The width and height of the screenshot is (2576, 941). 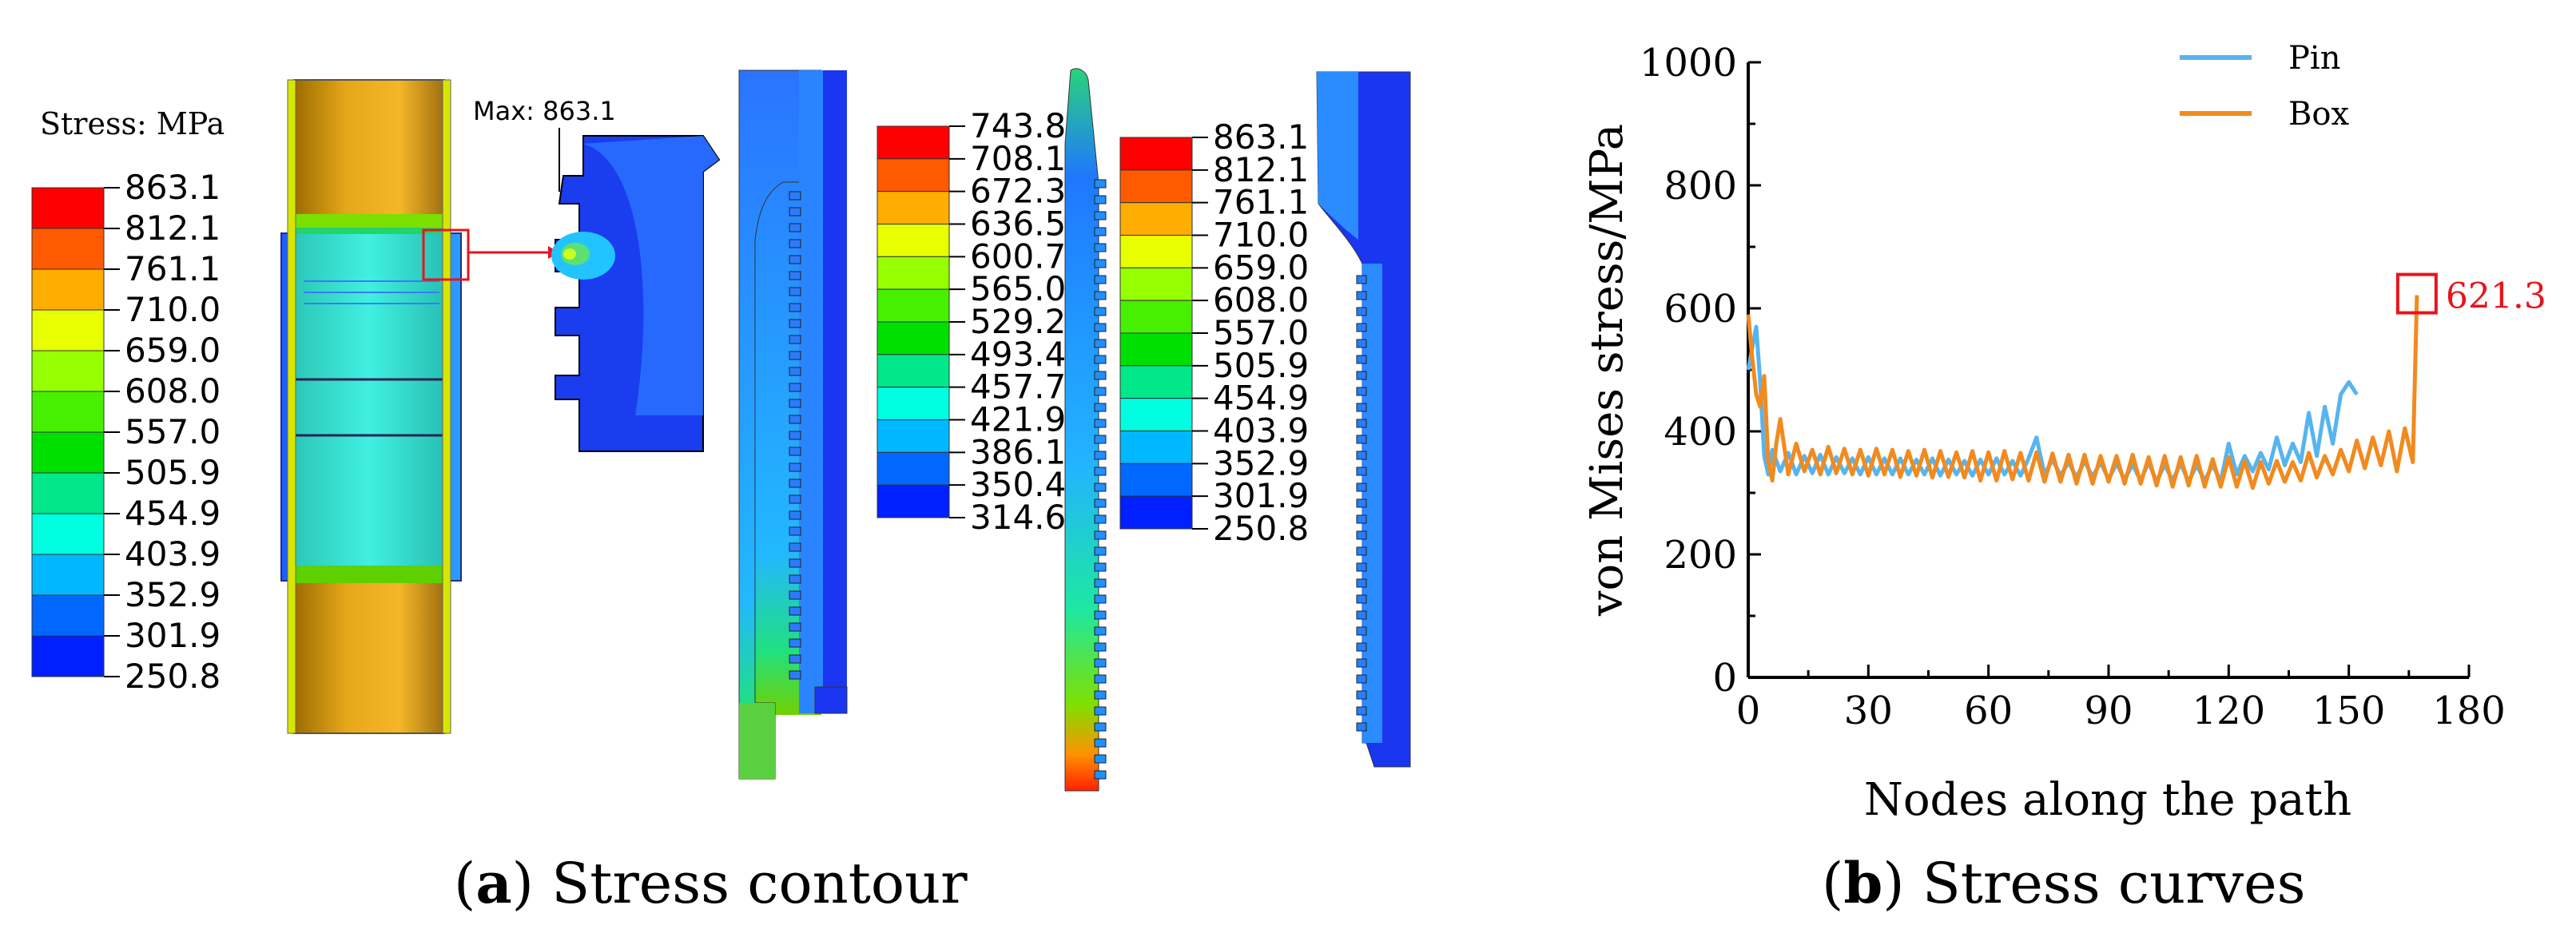 What do you see at coordinates (2469, 711) in the screenshot?
I see `x-tick-label: 180` at bounding box center [2469, 711].